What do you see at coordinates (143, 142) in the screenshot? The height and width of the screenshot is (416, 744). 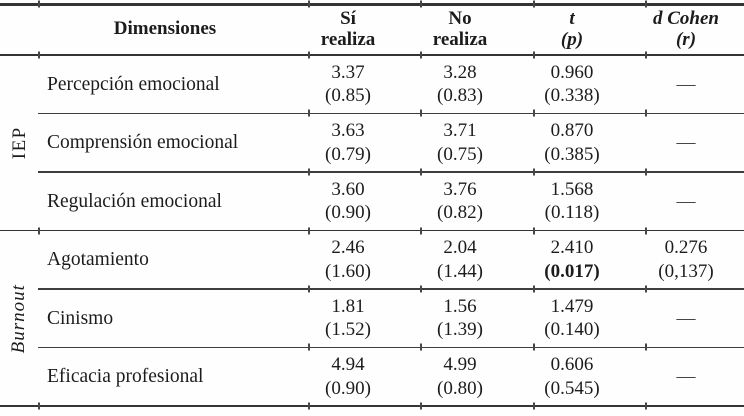 I see `dimension-name: Comprensión emocional` at bounding box center [143, 142].